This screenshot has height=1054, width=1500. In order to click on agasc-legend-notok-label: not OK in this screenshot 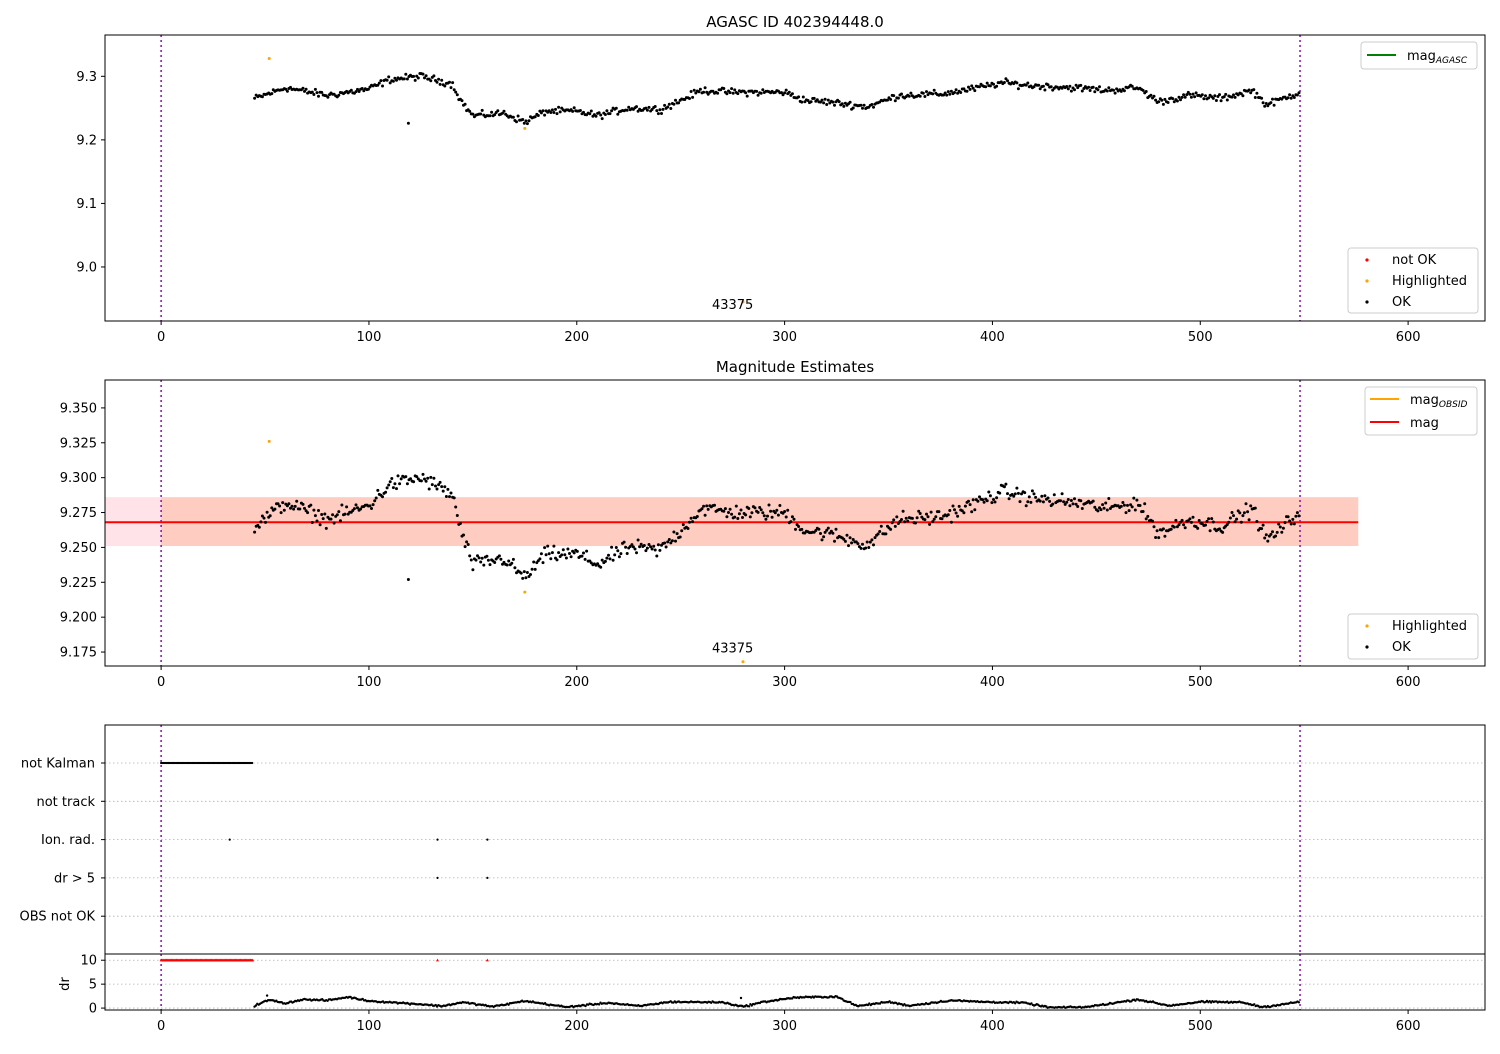, I will do `click(1414, 260)`.